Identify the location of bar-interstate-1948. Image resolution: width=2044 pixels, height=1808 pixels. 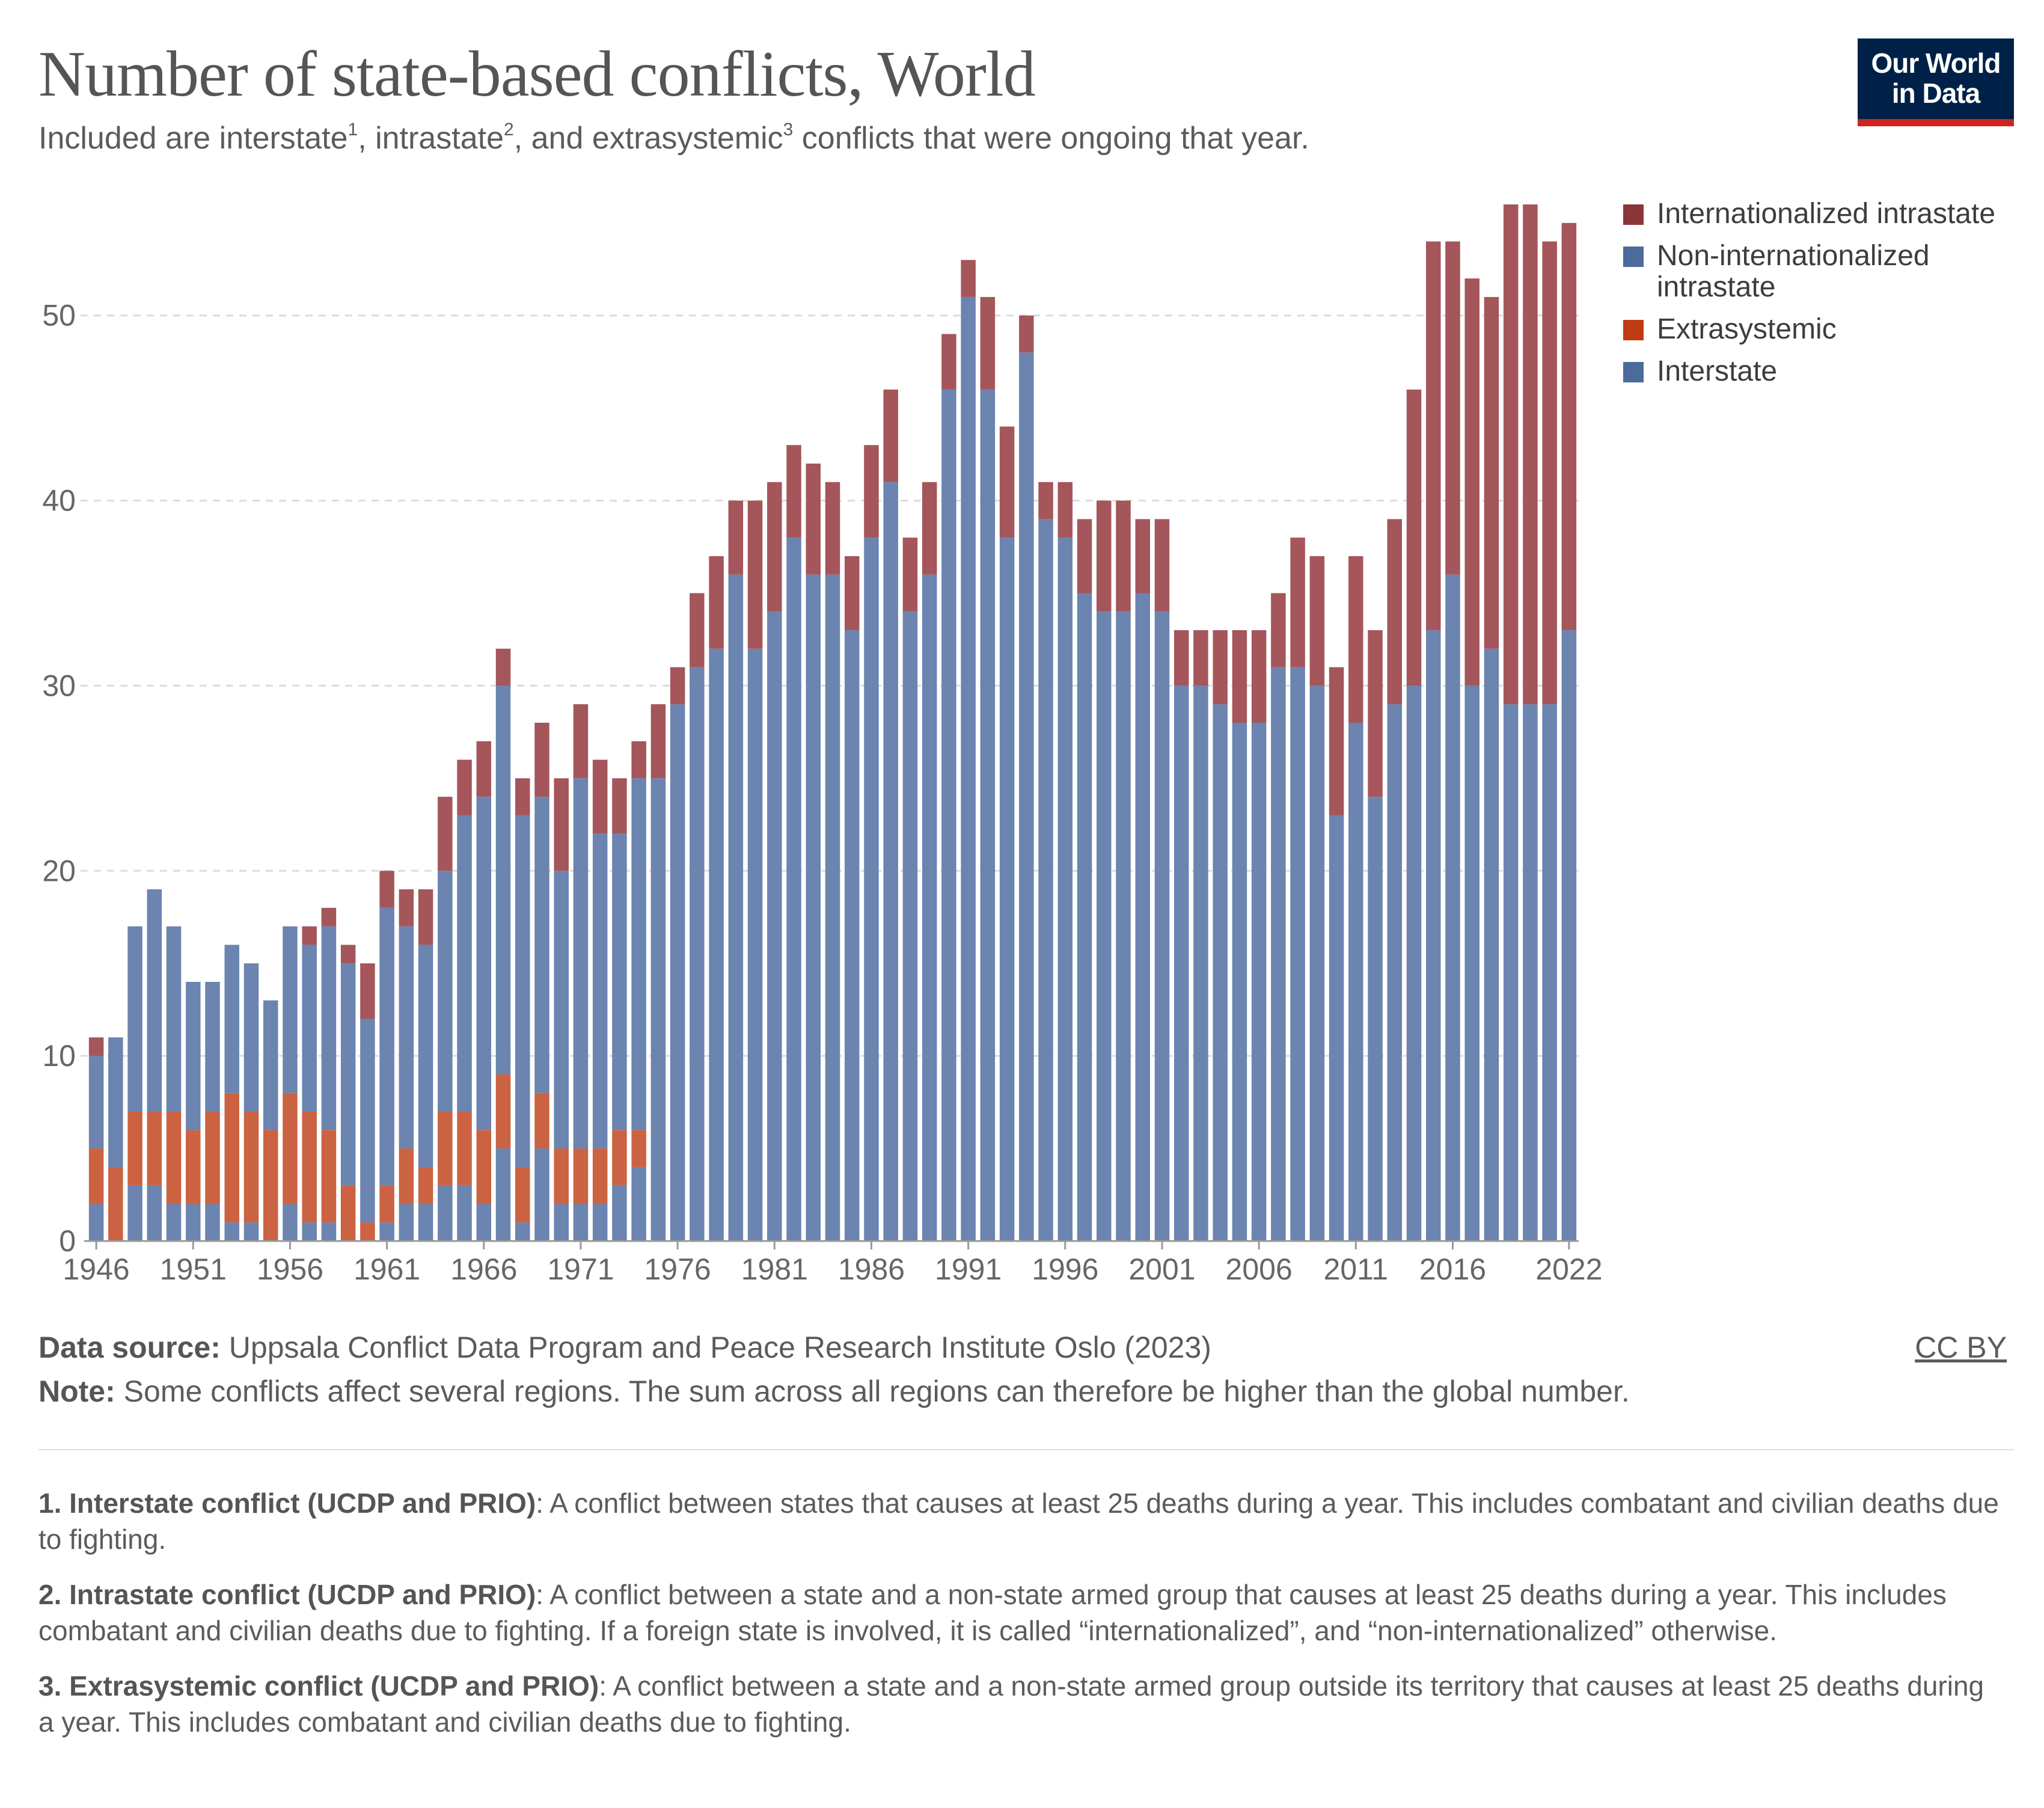
(134, 1213).